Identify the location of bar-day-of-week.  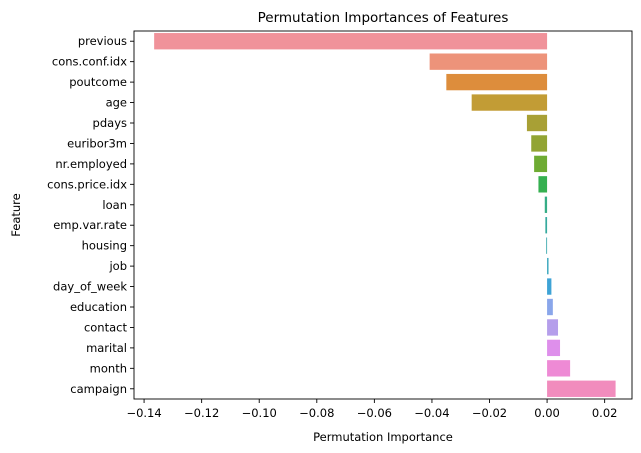
(549, 286).